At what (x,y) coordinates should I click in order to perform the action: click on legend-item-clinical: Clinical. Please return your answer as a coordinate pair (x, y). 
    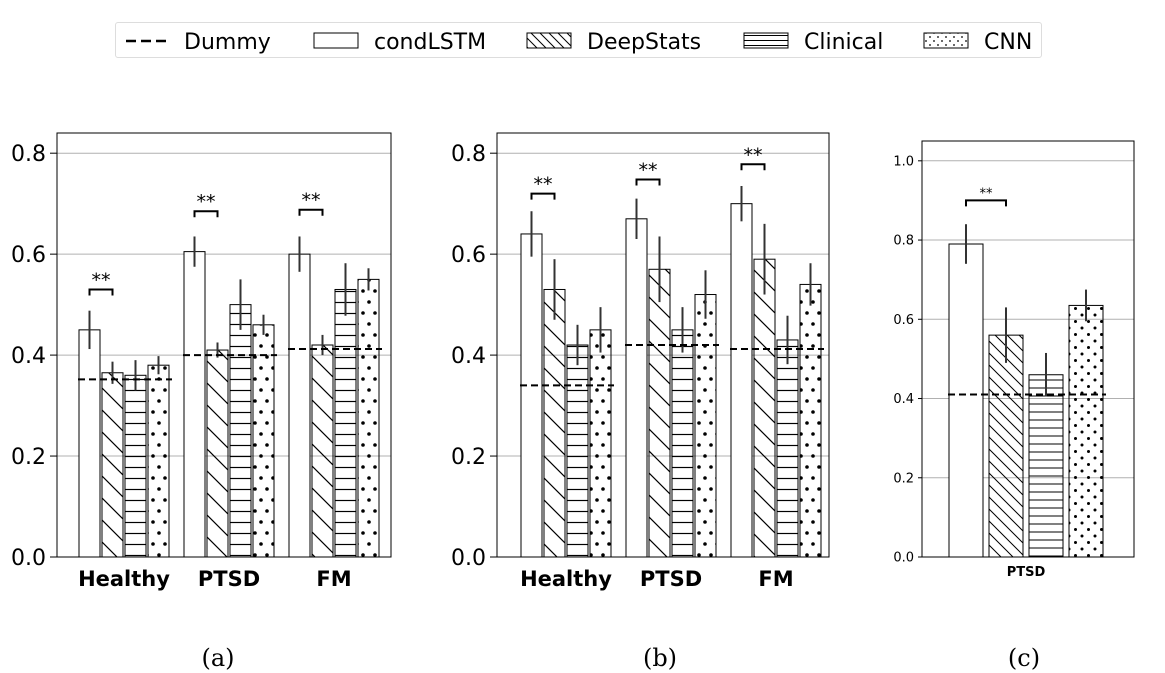
    Looking at the image, I should click on (813, 42).